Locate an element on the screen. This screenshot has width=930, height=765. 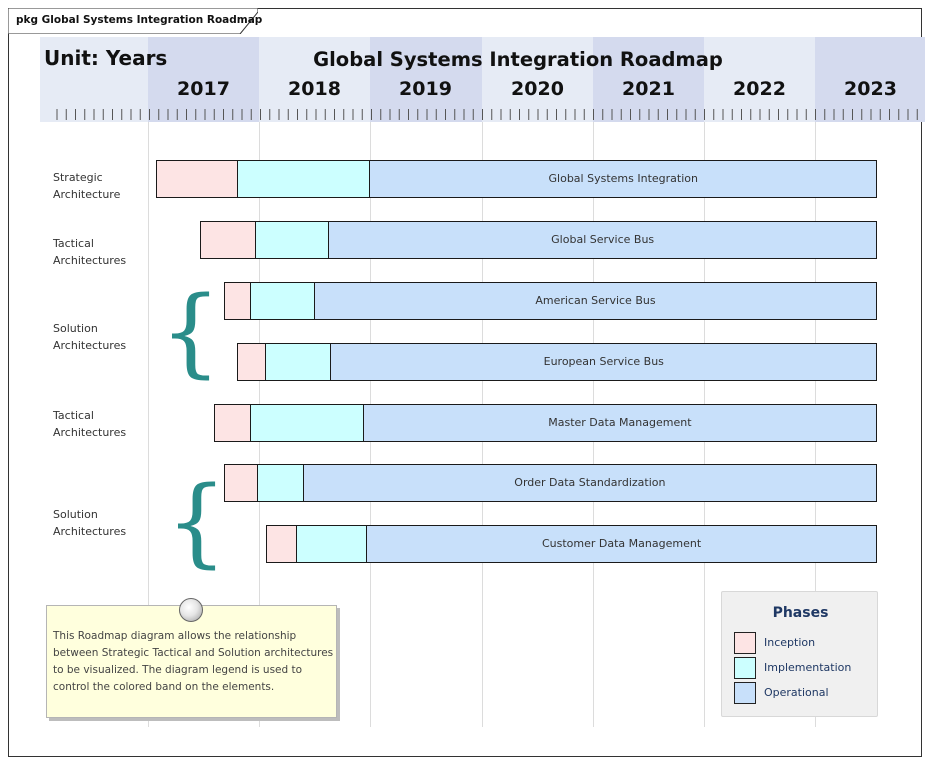
legend-swatch-implementation is located at coordinates (745, 668).